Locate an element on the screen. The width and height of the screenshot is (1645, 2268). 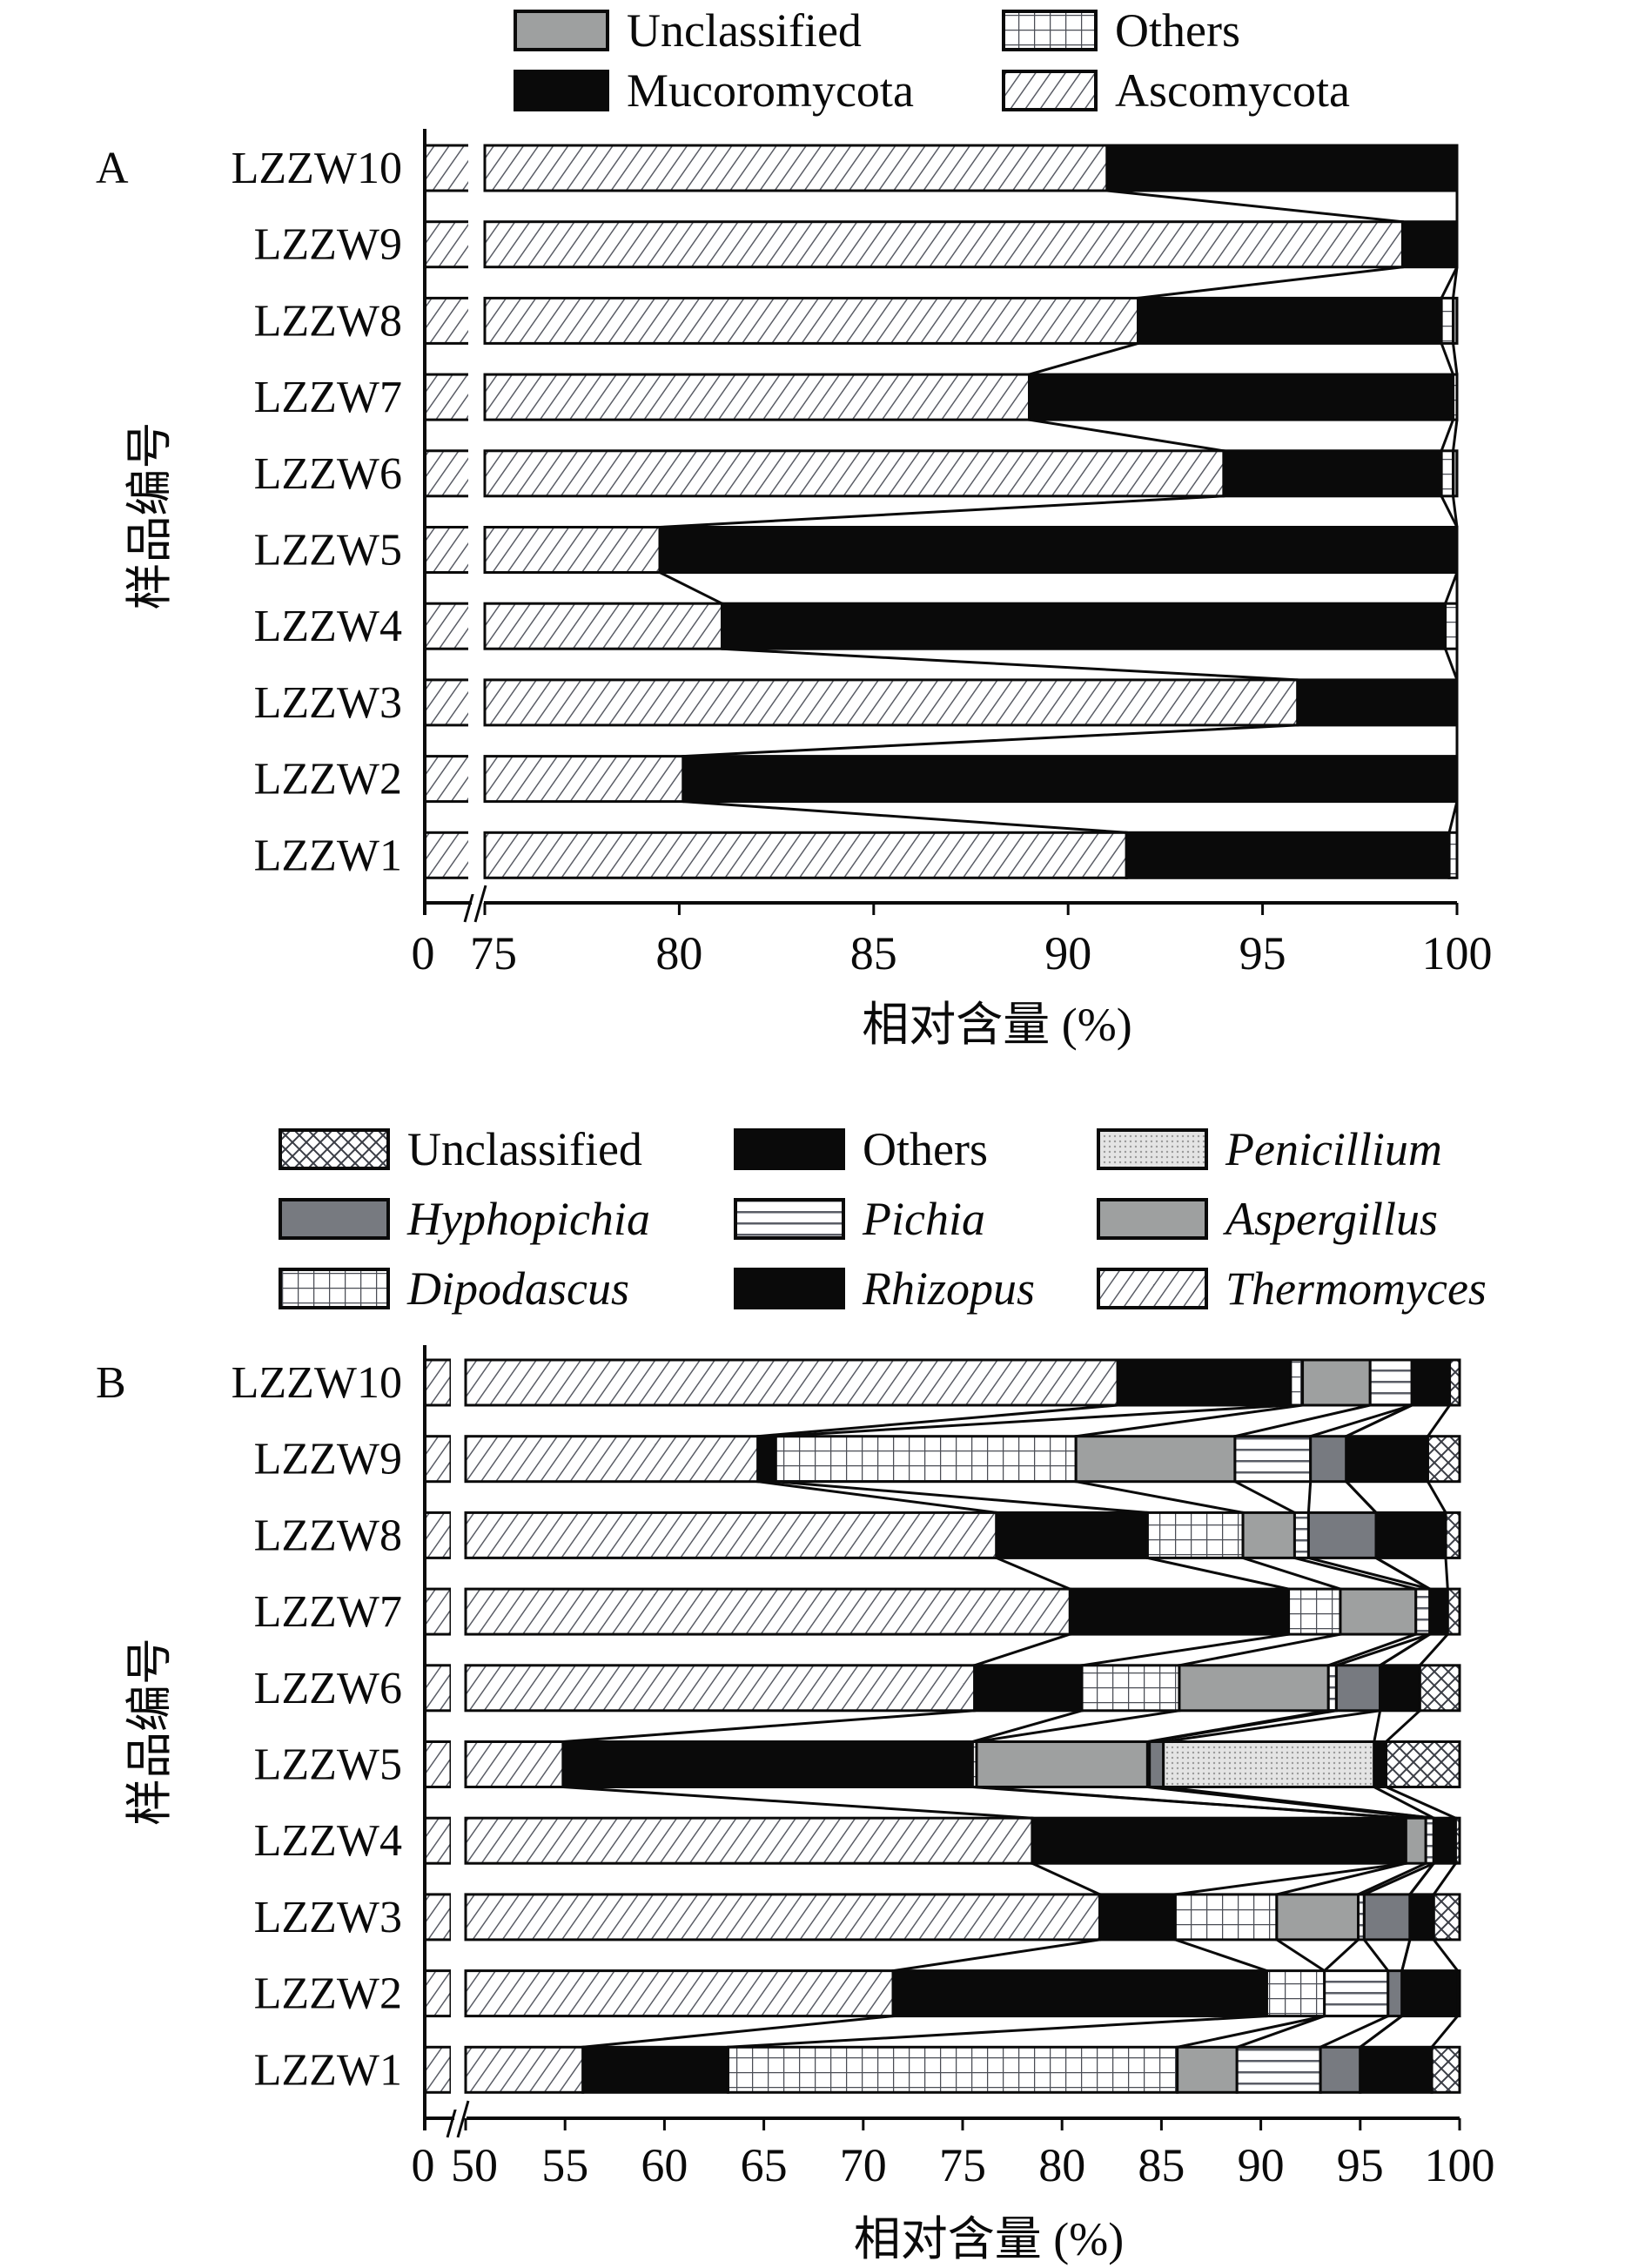
category-label-lzzw2: LZZW2 is located at coordinates (328, 1994).